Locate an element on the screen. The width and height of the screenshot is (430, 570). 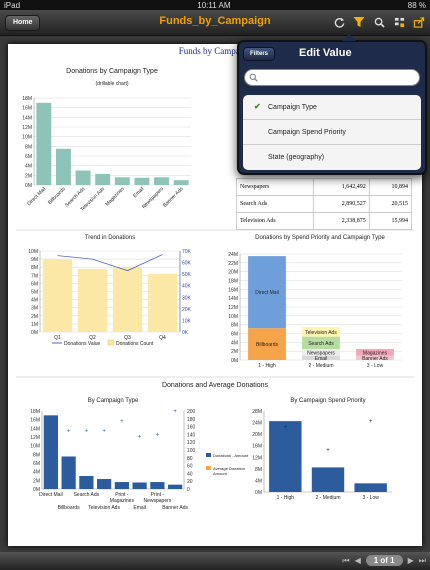
x-tick-label: Newspapers is located at coordinates (157, 501).